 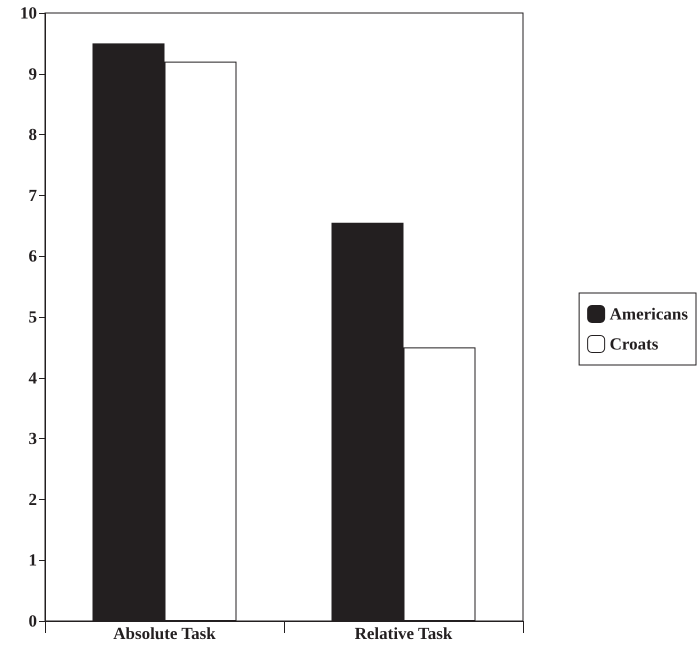 What do you see at coordinates (634, 344) in the screenshot?
I see `legend-label: Croats` at bounding box center [634, 344].